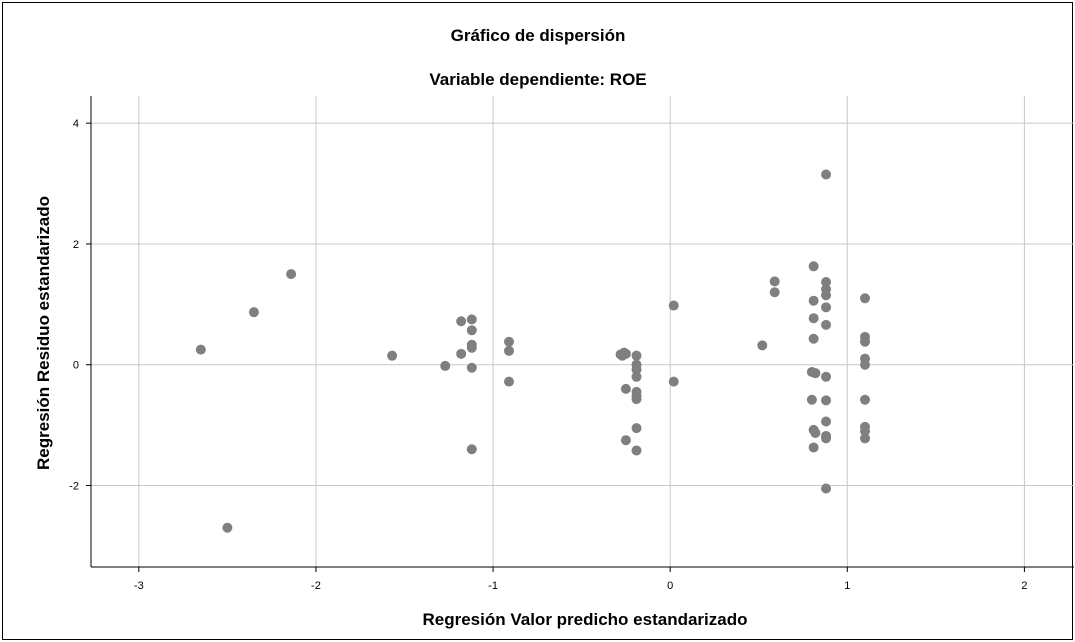  What do you see at coordinates (585, 619) in the screenshot?
I see `x-axis-title: Regresión Valor predicho estandarizado` at bounding box center [585, 619].